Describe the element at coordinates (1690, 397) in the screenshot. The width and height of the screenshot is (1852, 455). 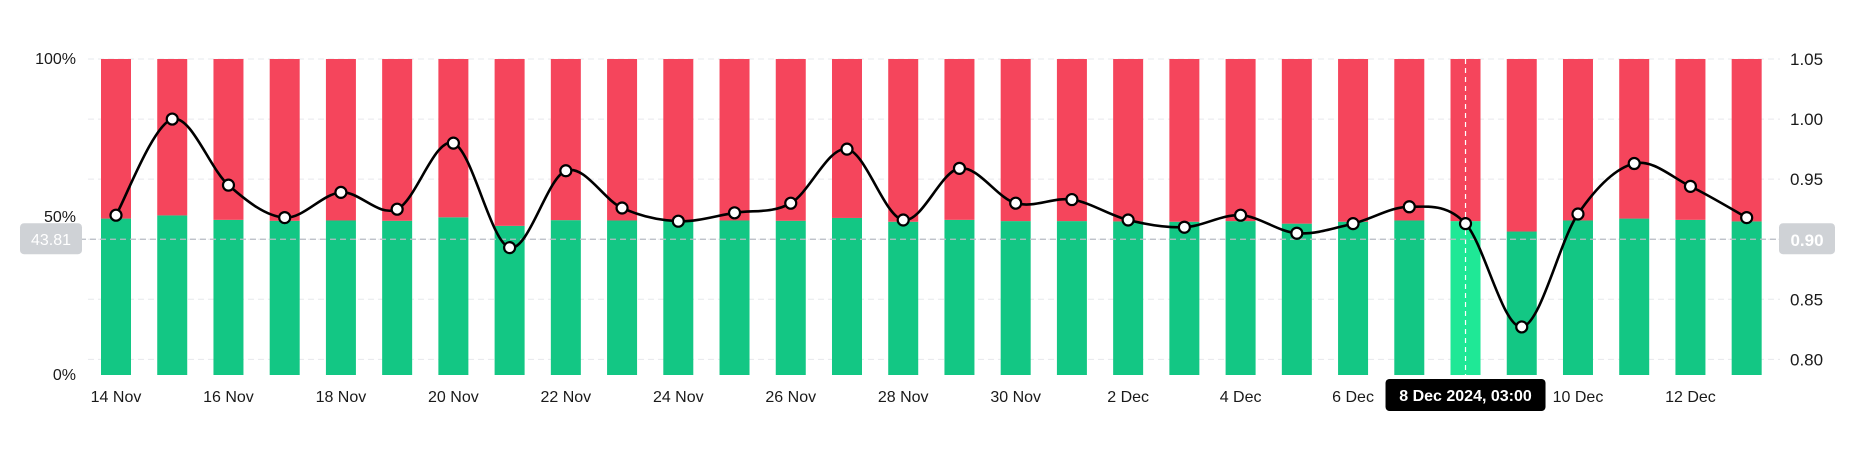
I see `x-axis-tick-label: 12 Dec` at that location.